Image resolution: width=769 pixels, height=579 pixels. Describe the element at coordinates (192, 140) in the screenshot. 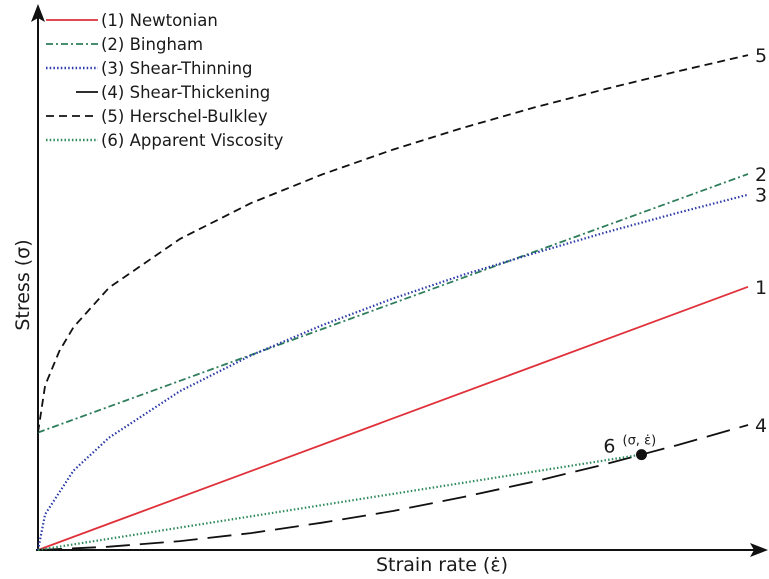

I see `legend-label-apparent-viscosity: (6) Apparent Viscosity` at that location.